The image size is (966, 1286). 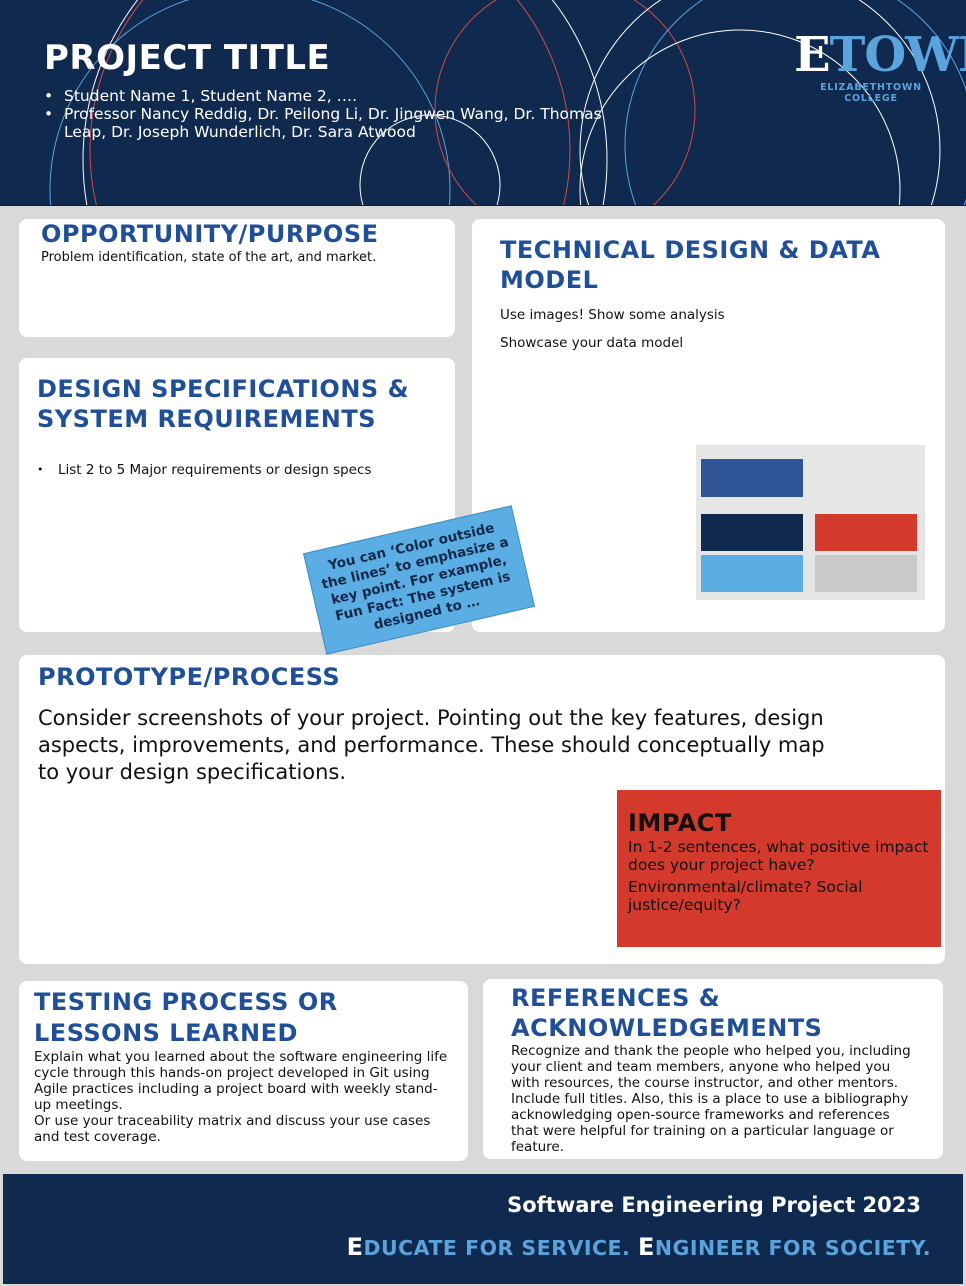 I want to click on testing-heading: TESTING PROCESS OR LESSONS LEARNED, so click(x=186, y=1017).